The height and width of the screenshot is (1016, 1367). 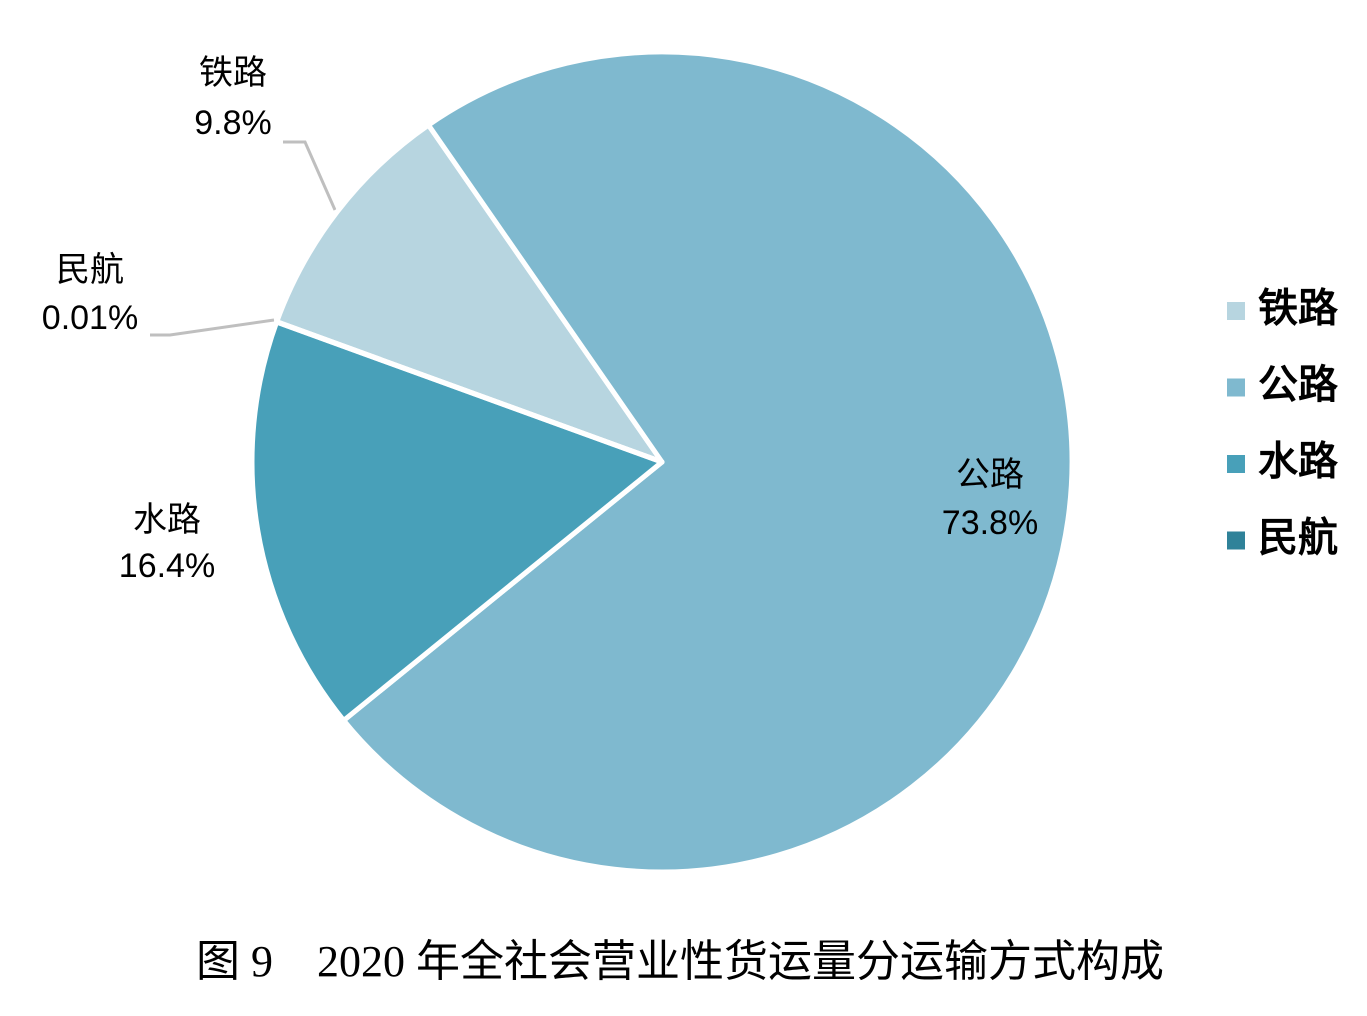 What do you see at coordinates (1298, 537) in the screenshot?
I see `legend-label: 民航` at bounding box center [1298, 537].